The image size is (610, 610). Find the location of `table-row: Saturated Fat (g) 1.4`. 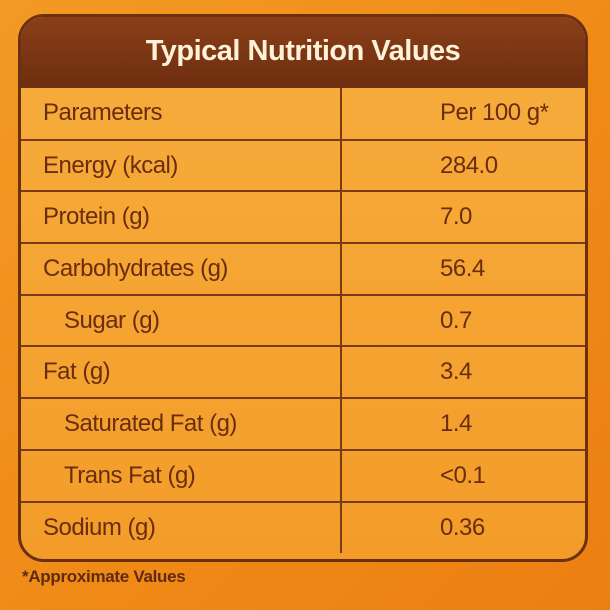

table-row: Saturated Fat (g) 1.4 is located at coordinates (303, 424).